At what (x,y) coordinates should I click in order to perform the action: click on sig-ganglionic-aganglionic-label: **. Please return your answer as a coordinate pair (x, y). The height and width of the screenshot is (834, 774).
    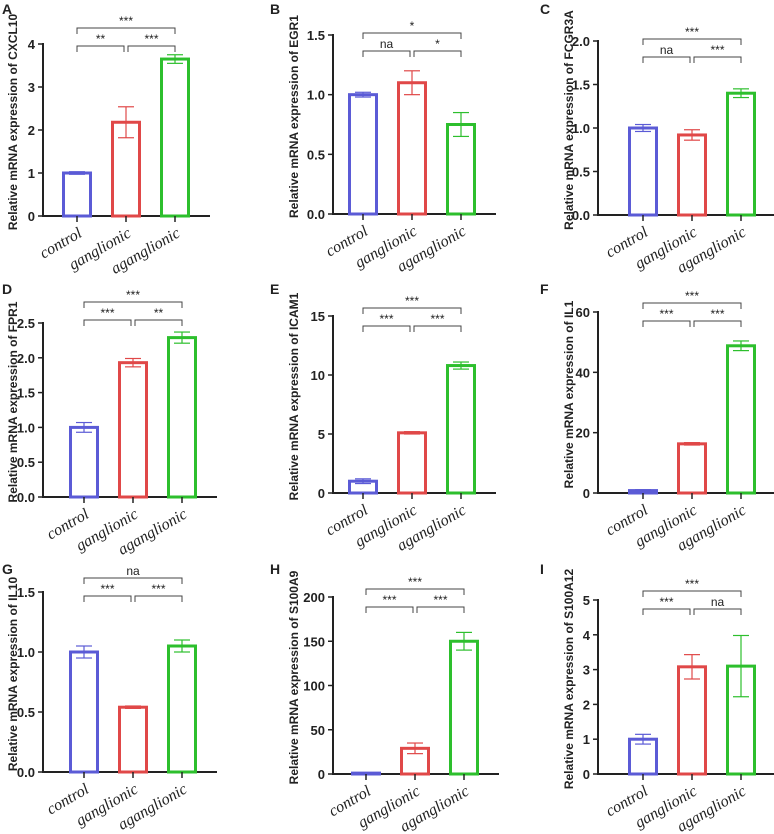
    Looking at the image, I should click on (159, 313).